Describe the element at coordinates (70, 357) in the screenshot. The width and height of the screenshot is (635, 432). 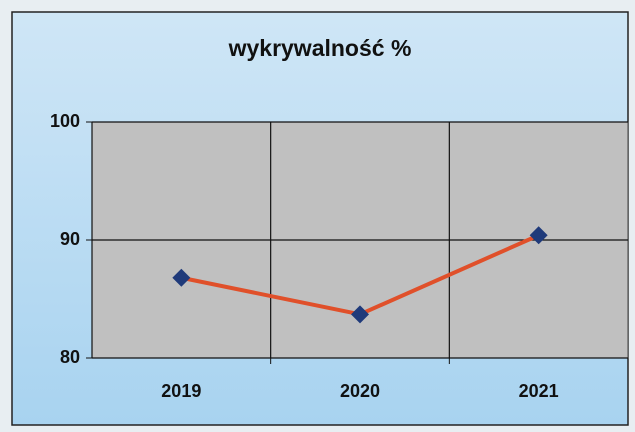
I see `y-tick-label: 80` at that location.